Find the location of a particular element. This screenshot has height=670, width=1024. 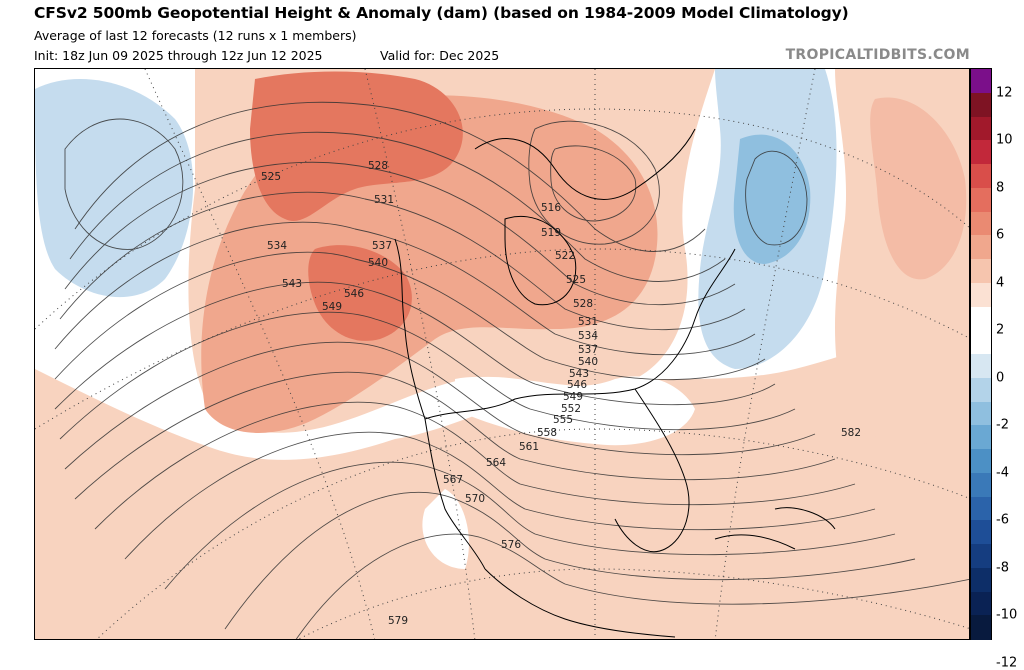

contour-label: 561 is located at coordinates (529, 447).